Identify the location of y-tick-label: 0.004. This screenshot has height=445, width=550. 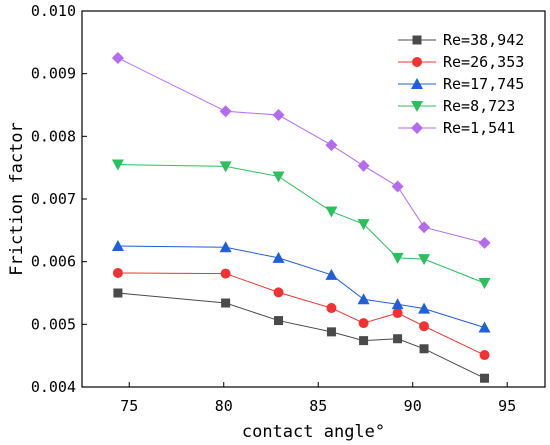
(53, 387).